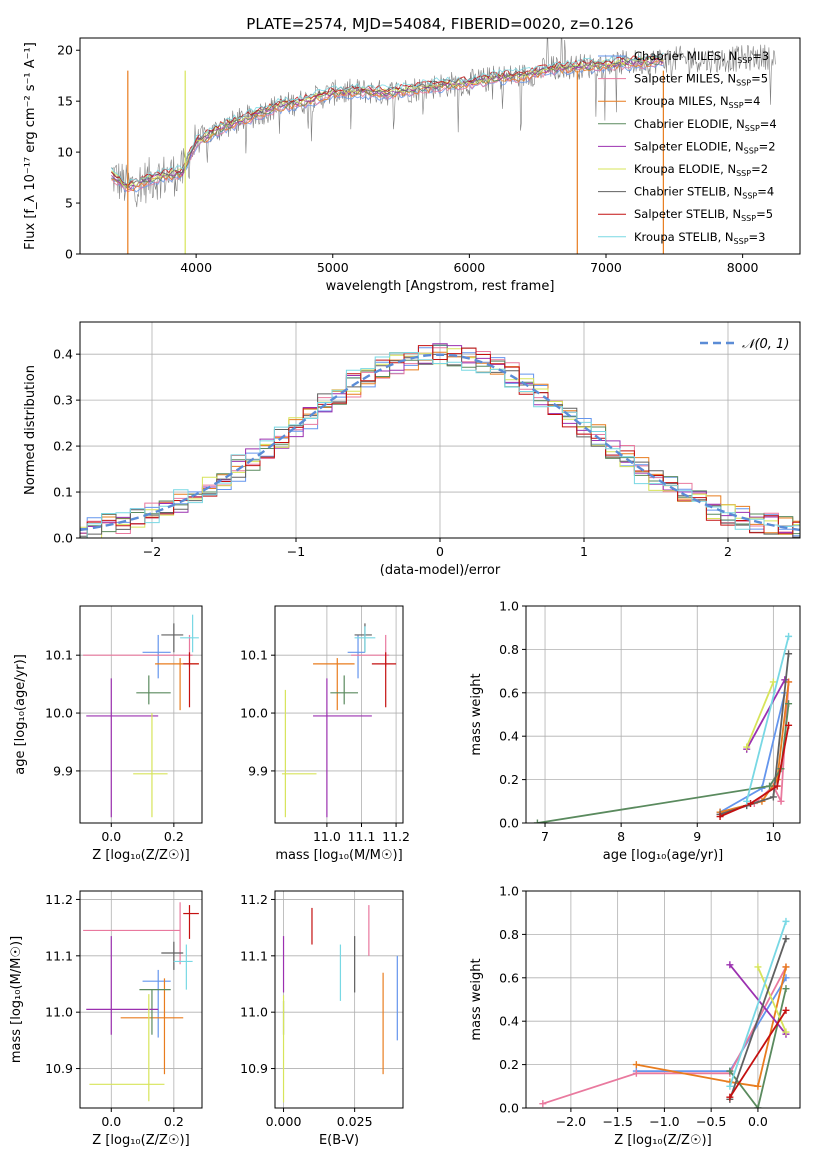  I want to click on legend-label: 𝒩(0, 1), so click(765, 344).